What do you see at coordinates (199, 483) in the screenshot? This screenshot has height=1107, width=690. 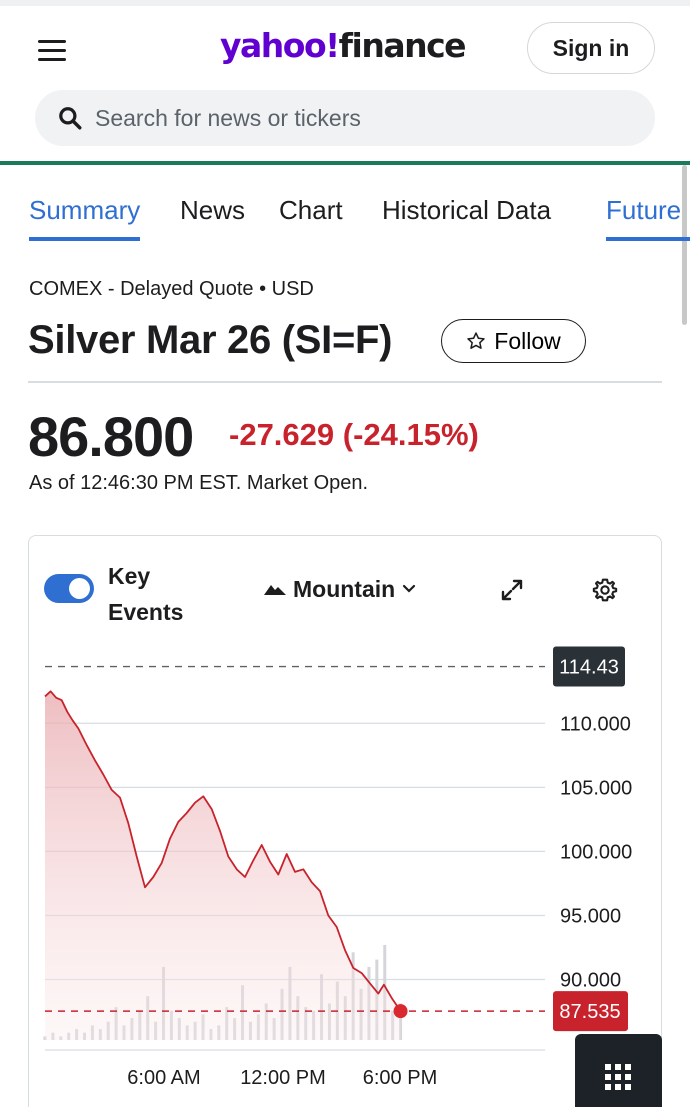 I see `market-status: As of 12:46:30 PM EST. Market Open.` at bounding box center [199, 483].